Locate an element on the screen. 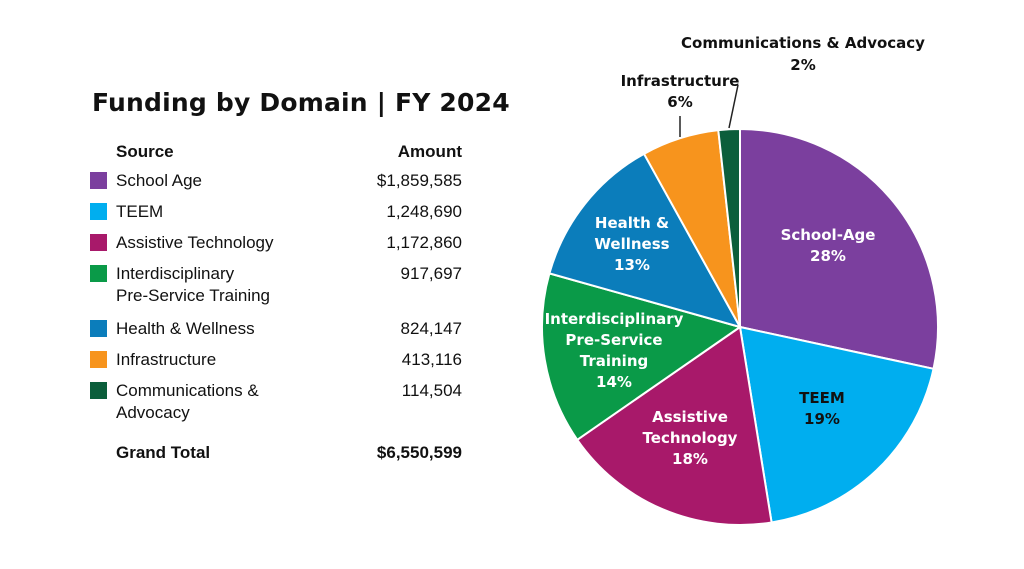  row-amount: 824,147 is located at coordinates (431, 328).